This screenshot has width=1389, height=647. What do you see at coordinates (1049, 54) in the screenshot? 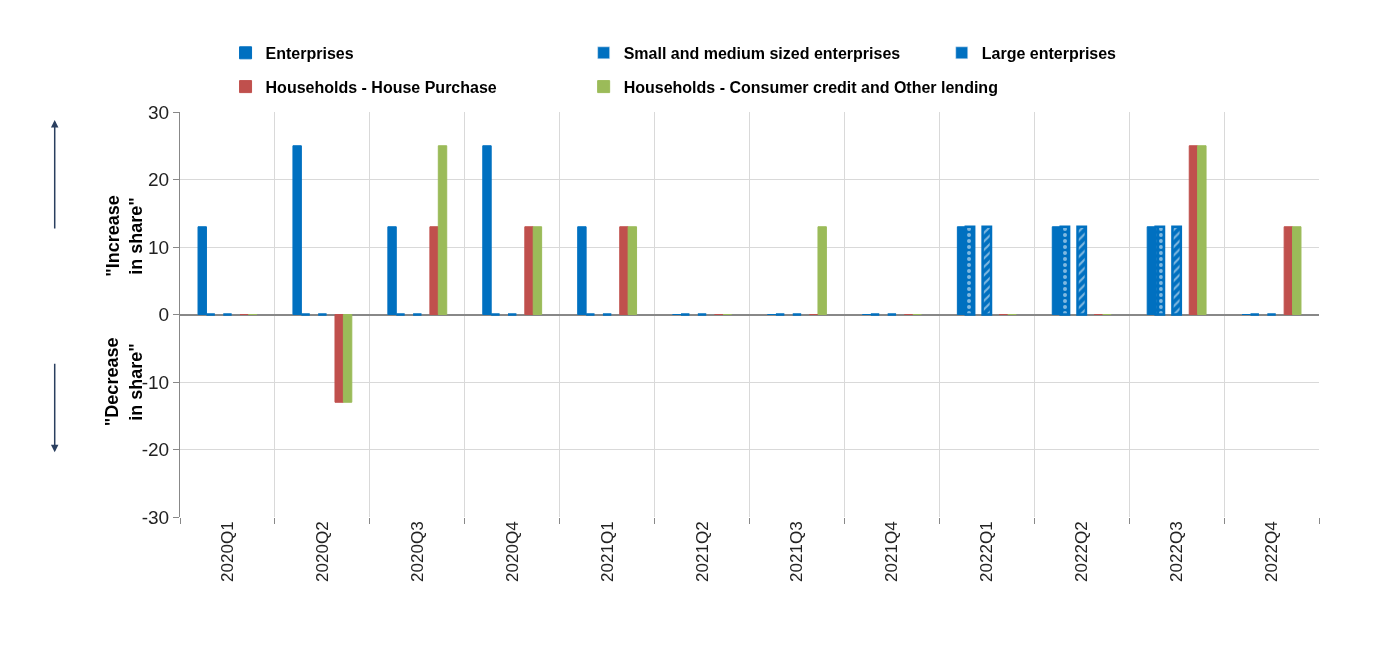
I see `legend-label: Large enterprises` at bounding box center [1049, 54].